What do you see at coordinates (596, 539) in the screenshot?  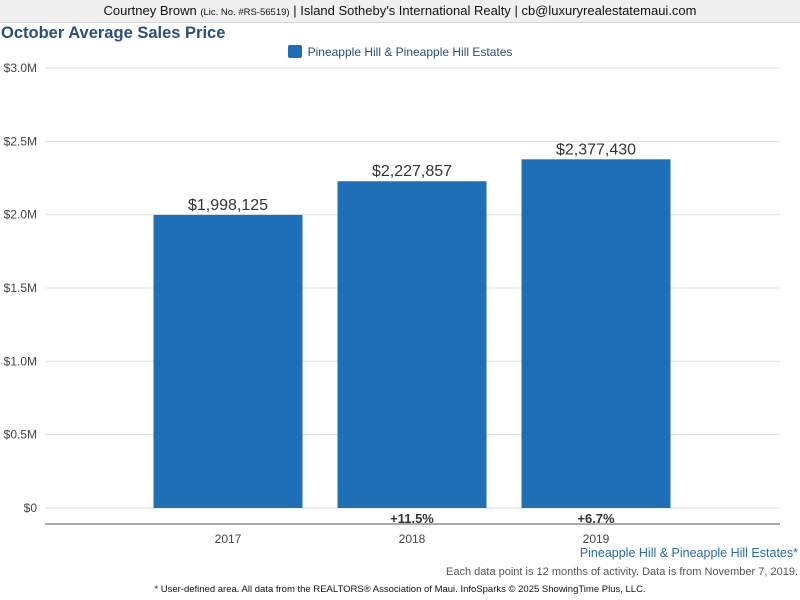 I see `x-tick-label: 2019` at bounding box center [596, 539].